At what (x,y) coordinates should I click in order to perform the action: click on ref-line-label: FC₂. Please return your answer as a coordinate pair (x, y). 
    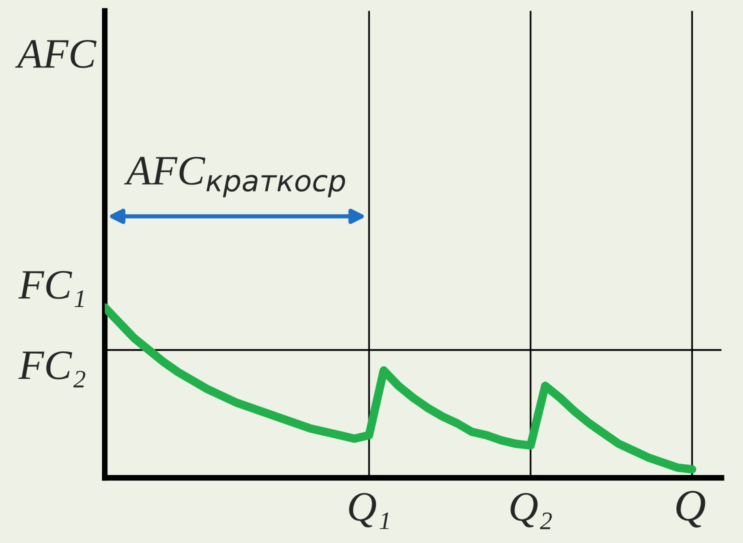
    Looking at the image, I should click on (52, 369).